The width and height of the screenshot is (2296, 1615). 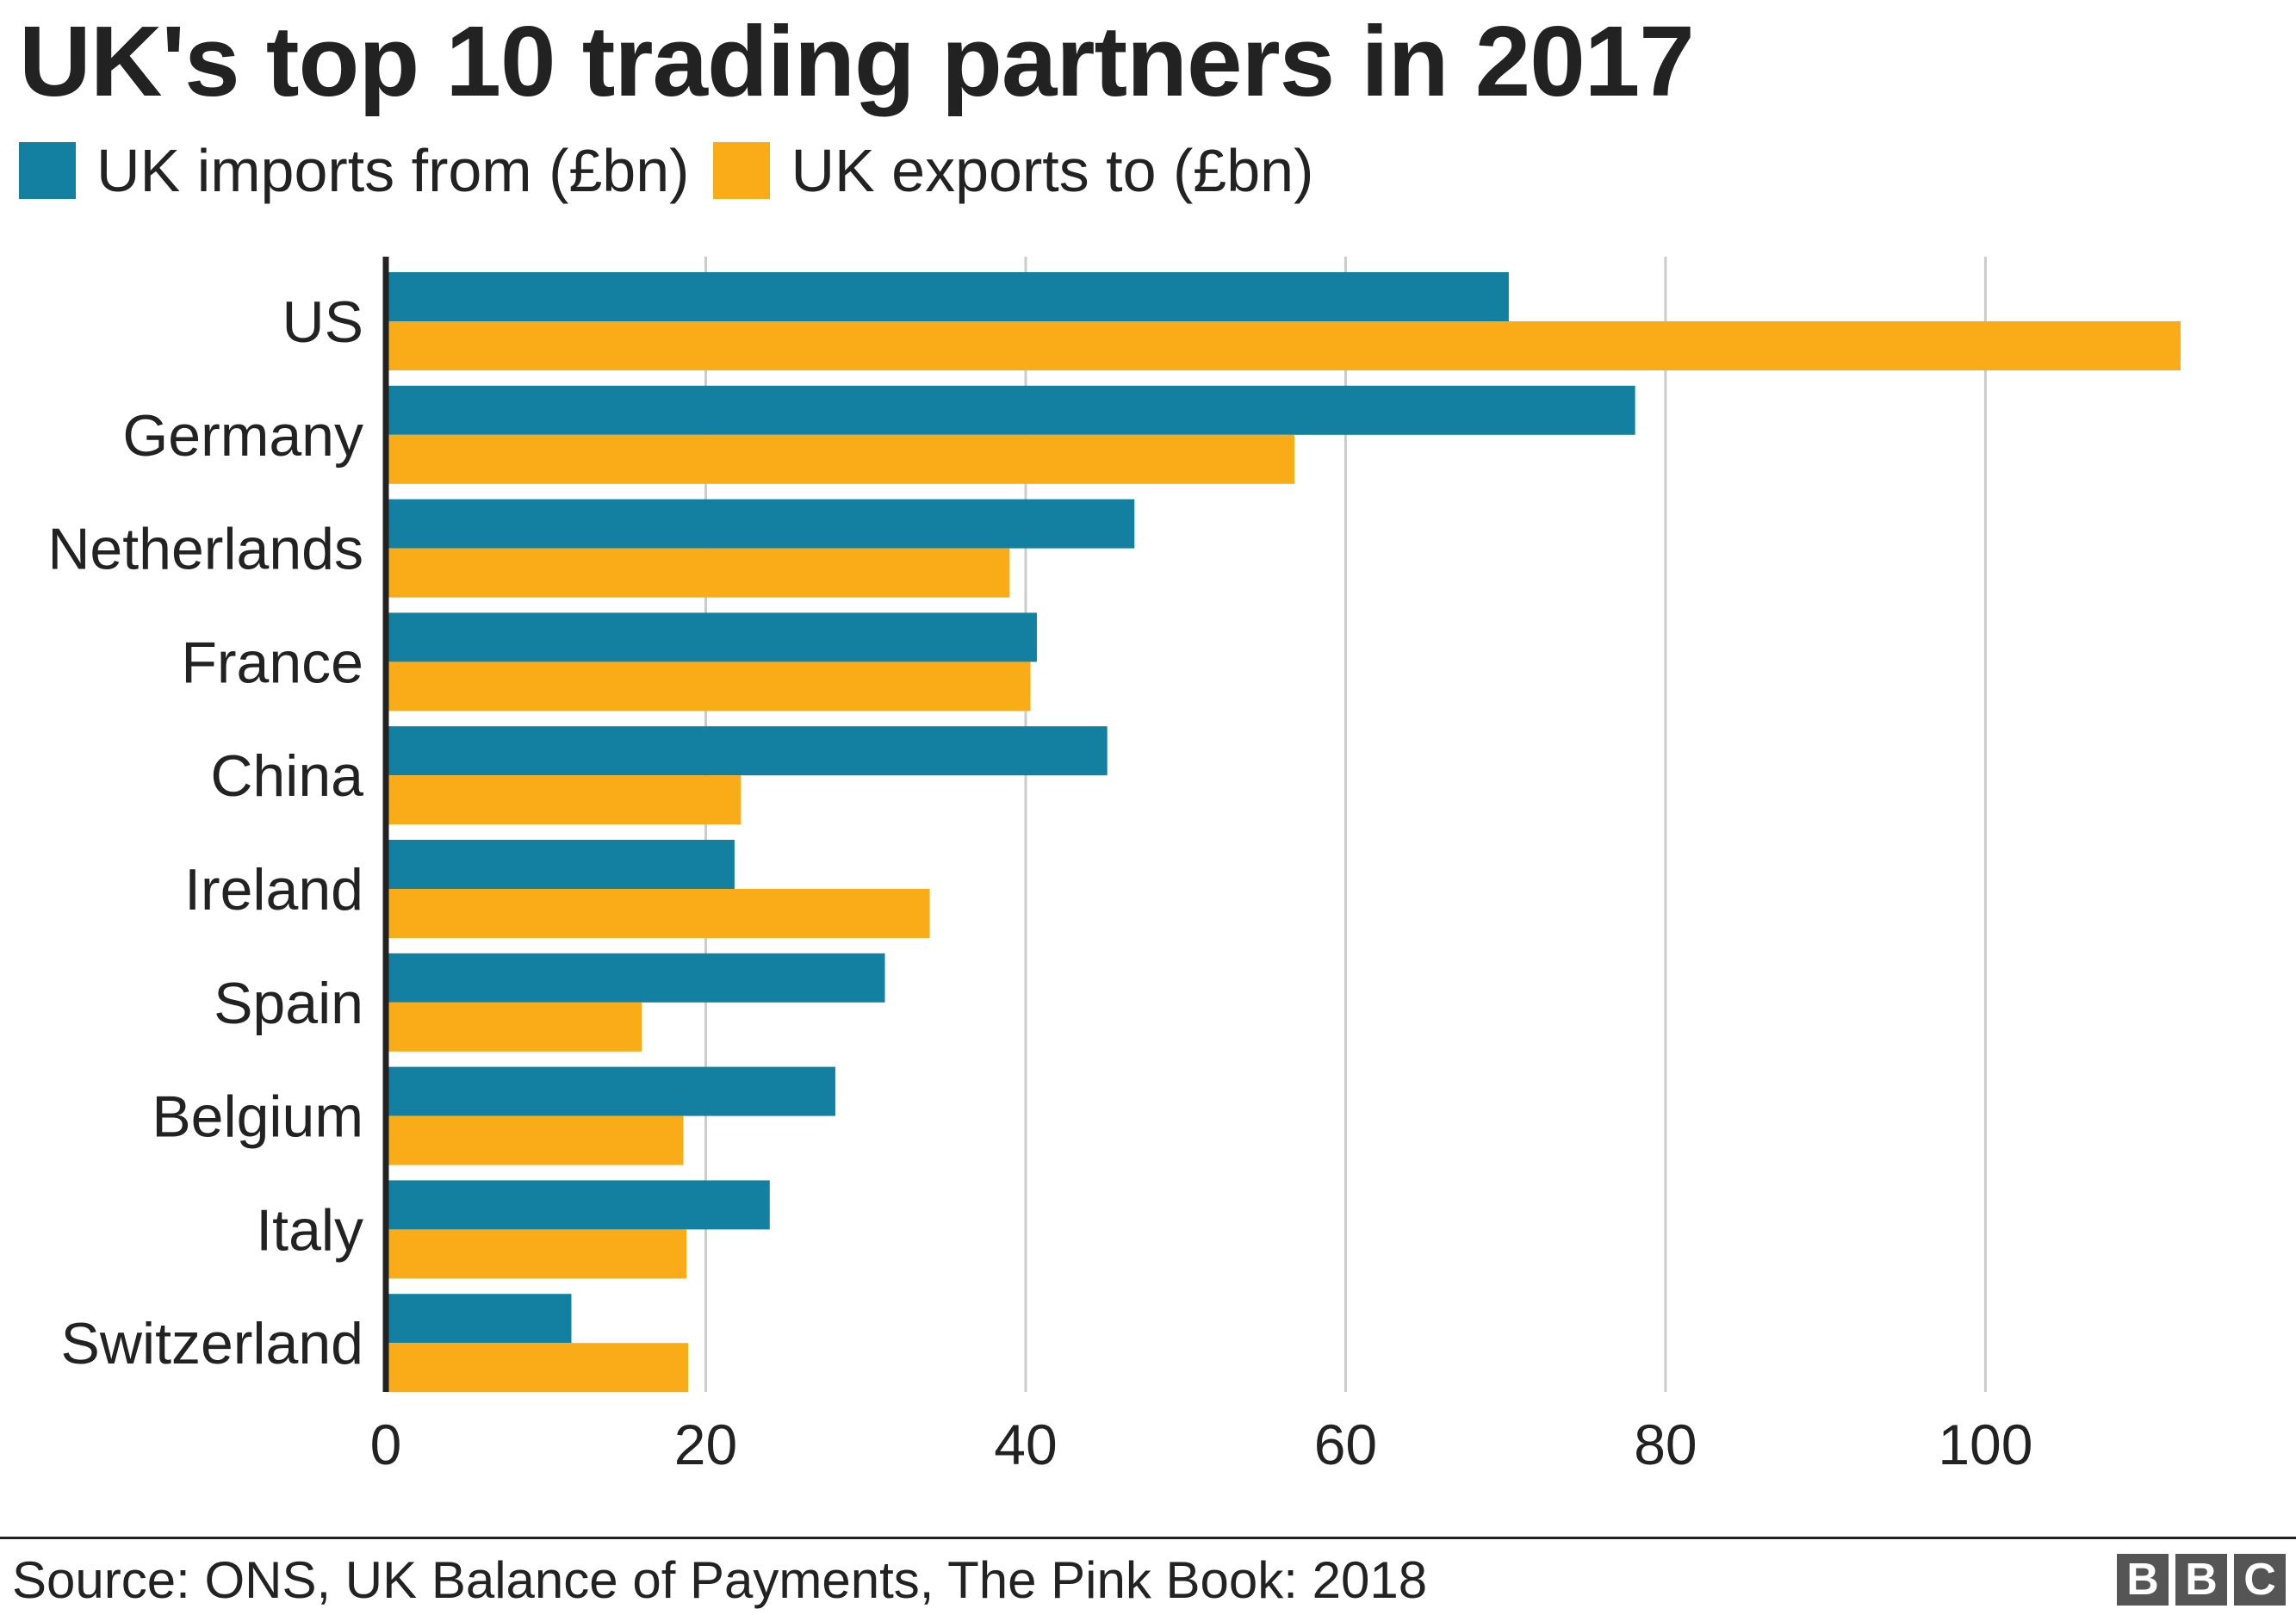 What do you see at coordinates (698, 573) in the screenshot?
I see `bar-exports-netherlands` at bounding box center [698, 573].